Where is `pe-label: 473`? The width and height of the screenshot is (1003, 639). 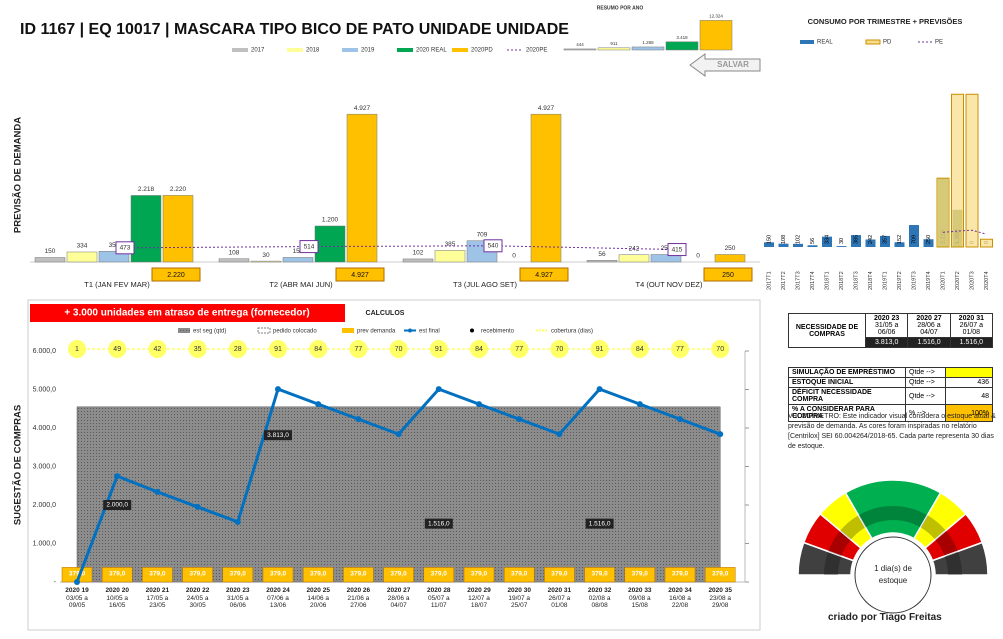 pe-label: 473 is located at coordinates (125, 248).